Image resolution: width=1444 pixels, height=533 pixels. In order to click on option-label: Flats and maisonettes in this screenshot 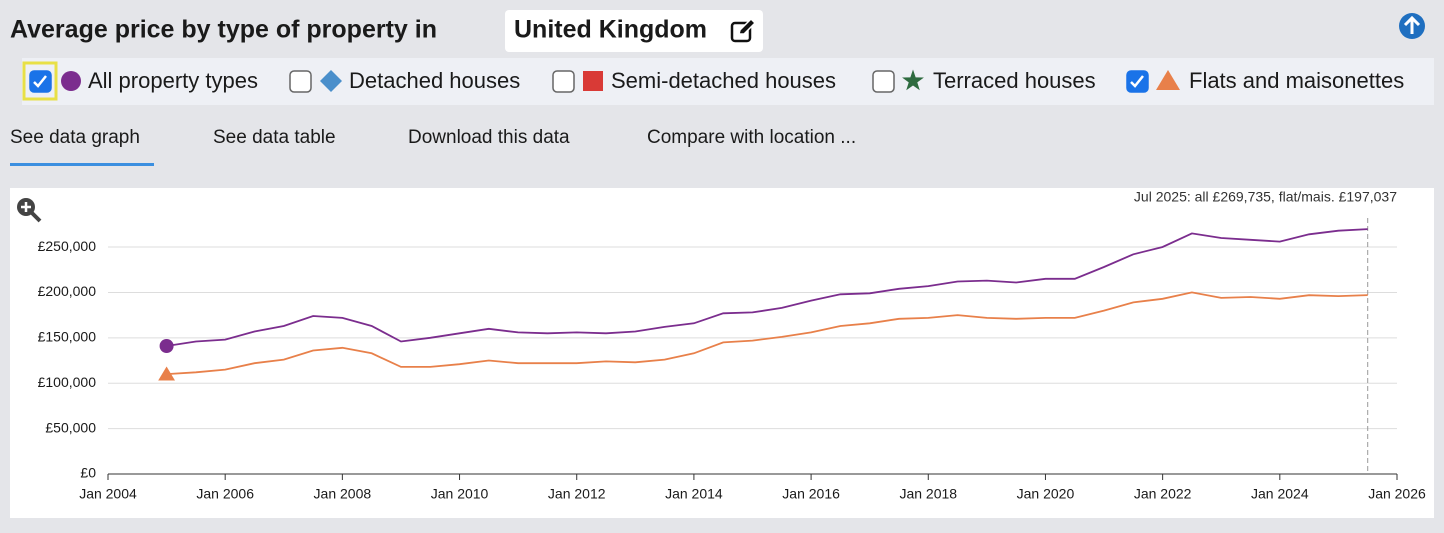, I will do `click(1296, 80)`.